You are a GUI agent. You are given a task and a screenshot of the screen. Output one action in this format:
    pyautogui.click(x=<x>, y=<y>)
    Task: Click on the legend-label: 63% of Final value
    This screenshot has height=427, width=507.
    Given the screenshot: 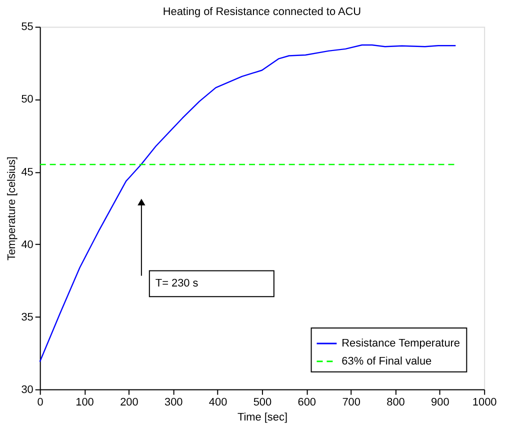 What is the action you would take?
    pyautogui.click(x=387, y=361)
    